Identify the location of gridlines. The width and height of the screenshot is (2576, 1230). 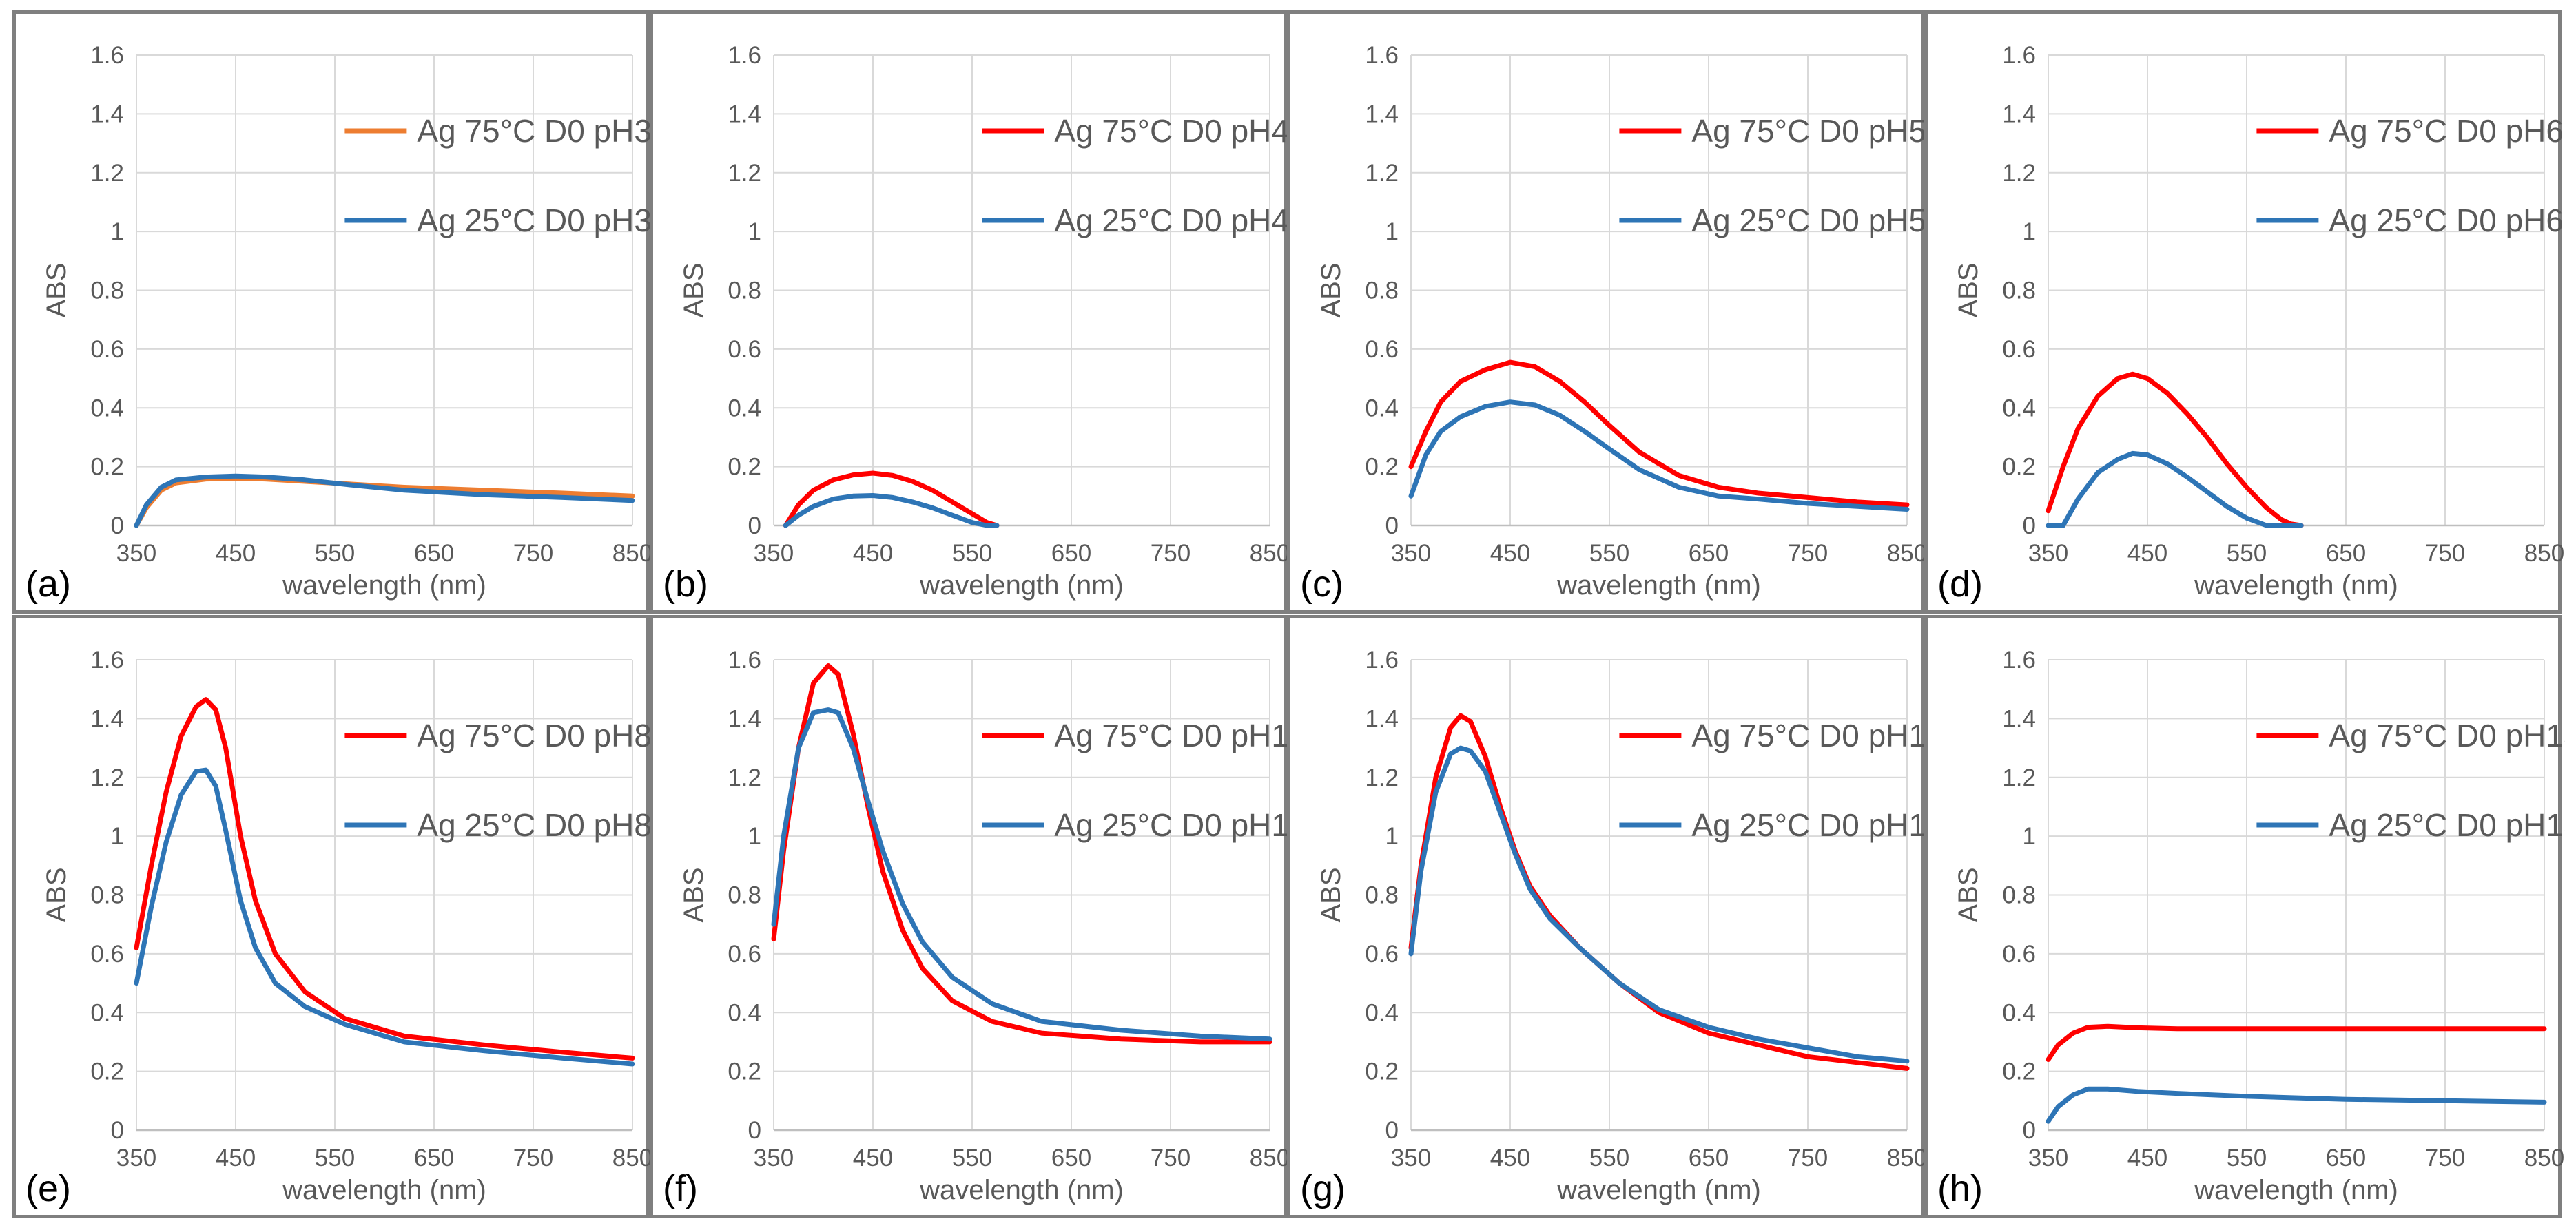
(384, 290).